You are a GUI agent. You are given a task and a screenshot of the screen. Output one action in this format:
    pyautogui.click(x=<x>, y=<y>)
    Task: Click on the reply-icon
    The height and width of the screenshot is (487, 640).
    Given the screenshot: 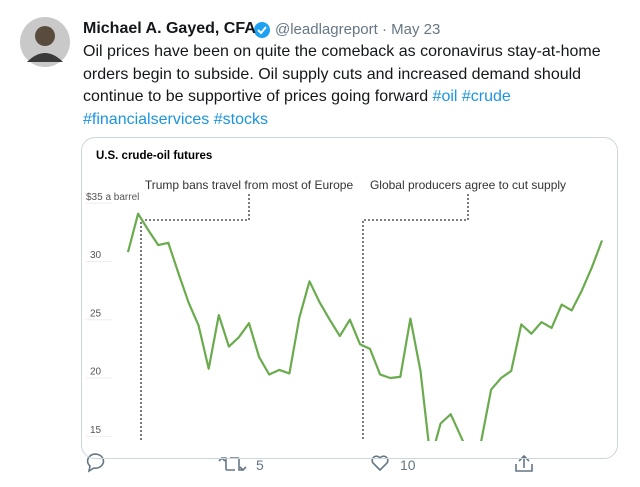 What is the action you would take?
    pyautogui.click(x=95, y=463)
    